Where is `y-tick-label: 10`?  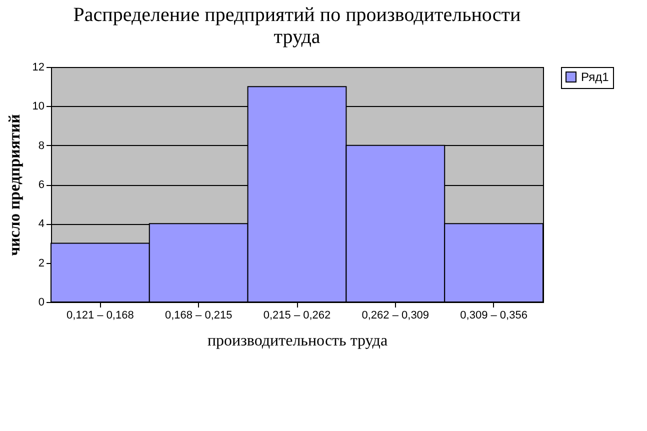
y-tick-label: 10 is located at coordinates (38, 106).